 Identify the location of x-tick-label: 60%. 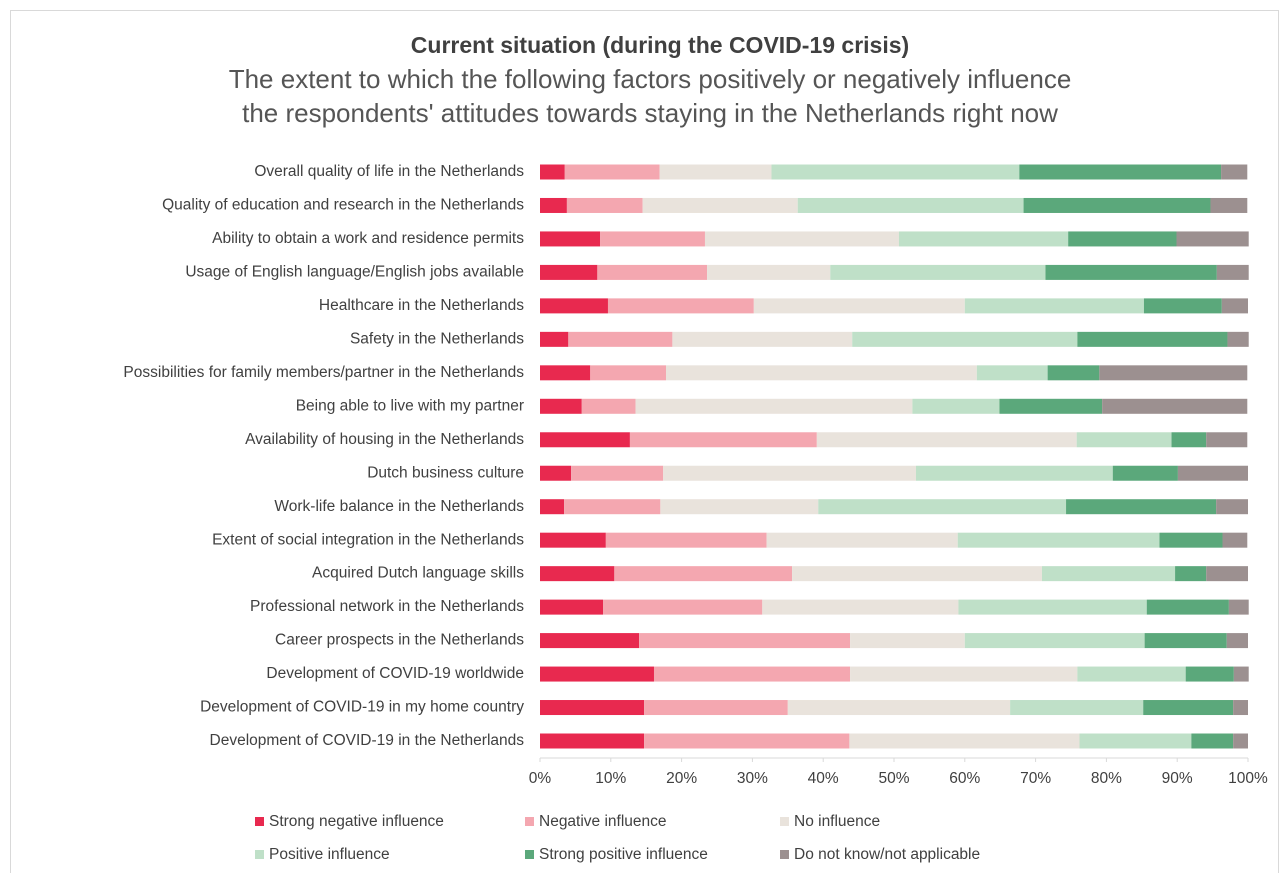
(964, 778).